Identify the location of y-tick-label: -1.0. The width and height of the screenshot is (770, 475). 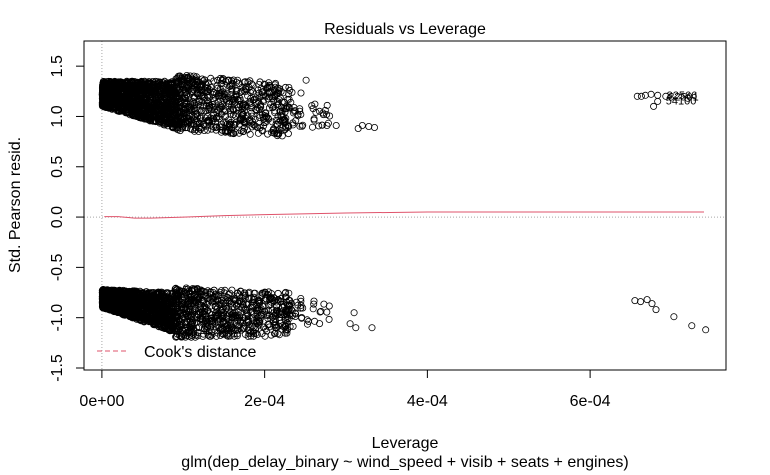
(57, 318).